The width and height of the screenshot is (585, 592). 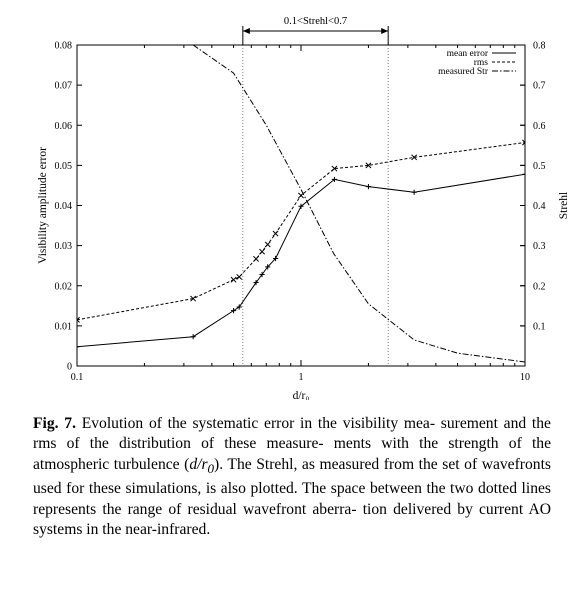 What do you see at coordinates (481, 63) in the screenshot?
I see `legend-label: rms` at bounding box center [481, 63].